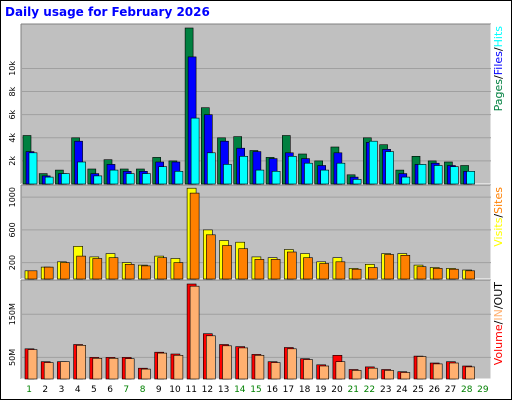 This screenshot has width=512, height=400. What do you see at coordinates (159, 390) in the screenshot?
I see `x-day-label: 9` at bounding box center [159, 390].